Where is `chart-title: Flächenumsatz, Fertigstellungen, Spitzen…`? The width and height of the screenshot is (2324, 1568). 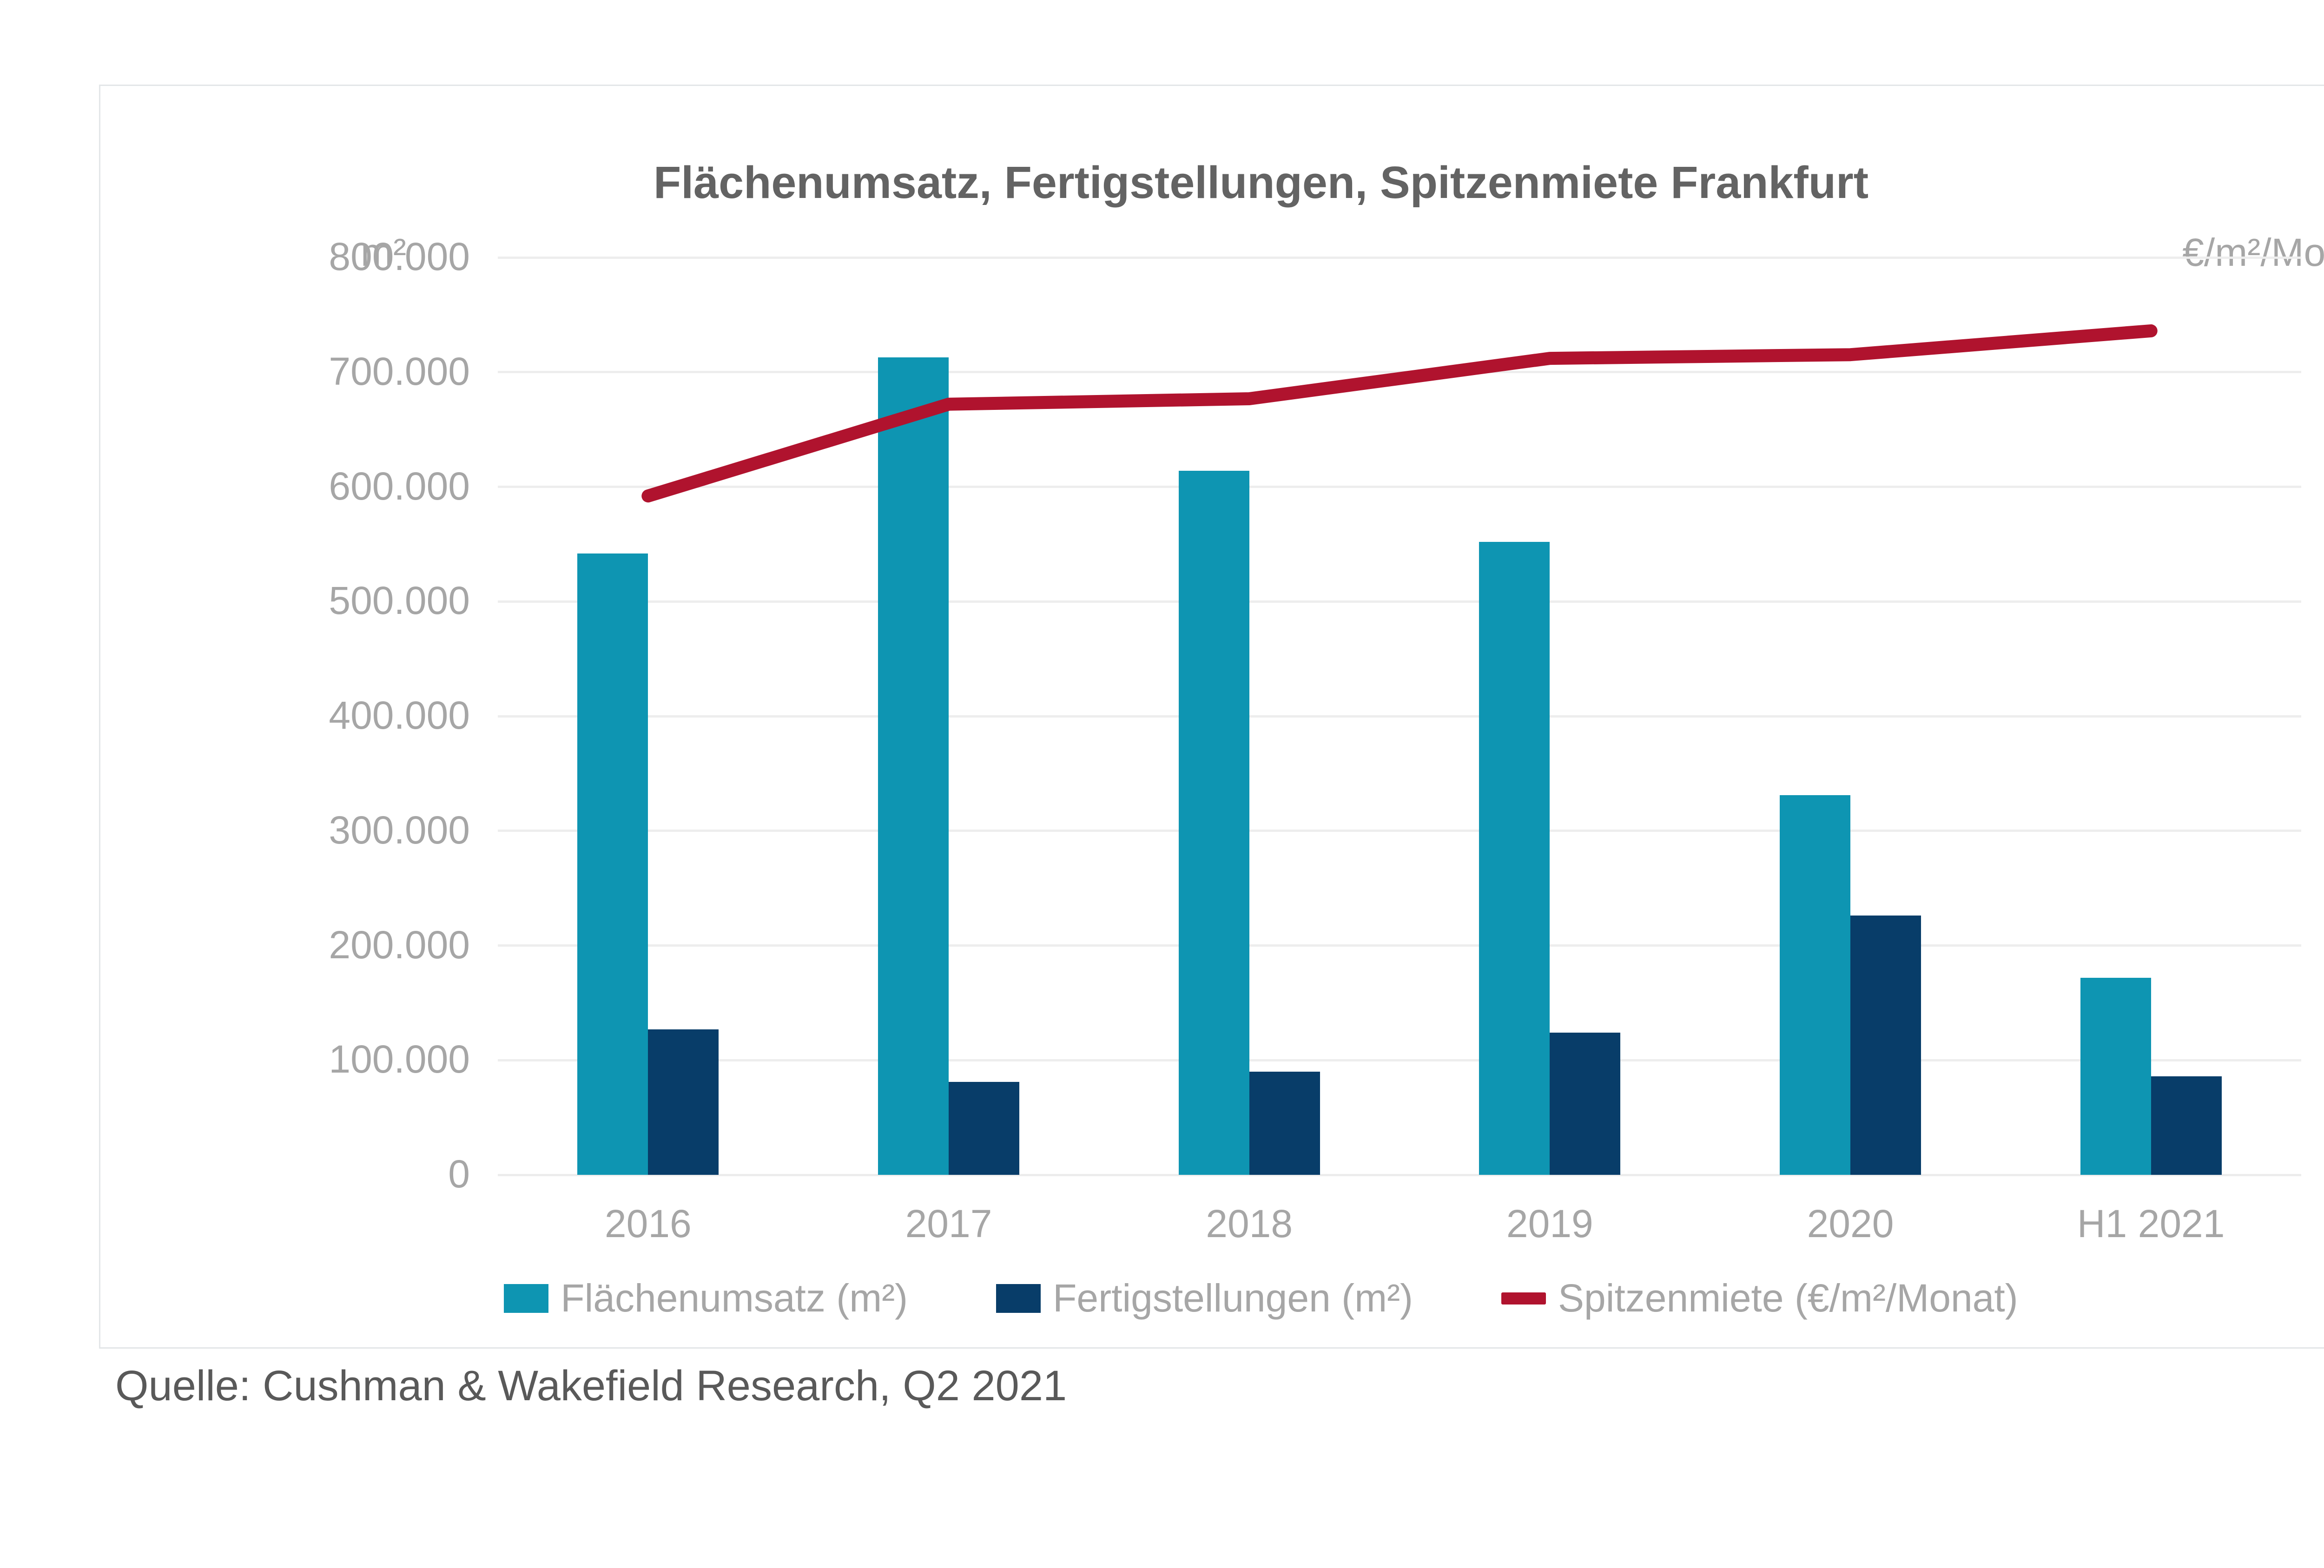 chart-title: Flächenumsatz, Fertigstellungen, Spitzen… is located at coordinates (1261, 183).